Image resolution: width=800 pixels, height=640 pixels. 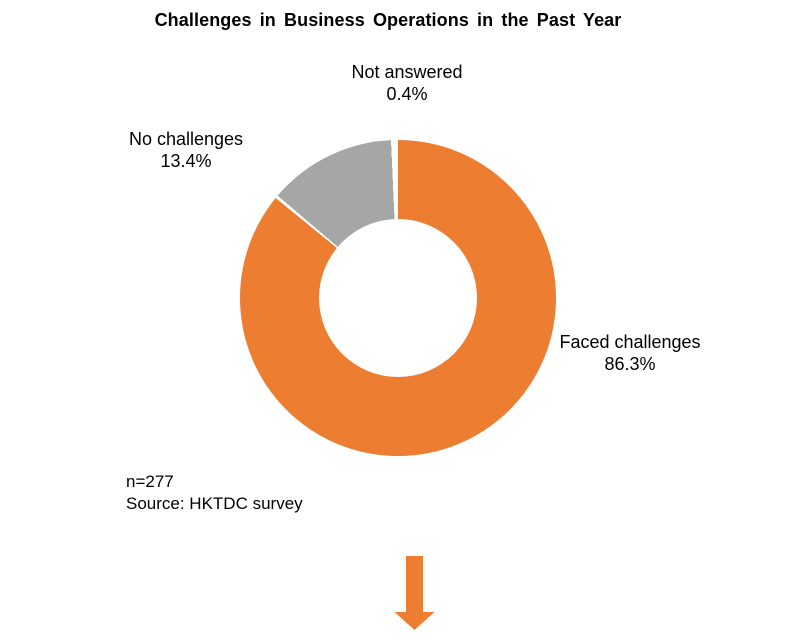 I want to click on slice-label-no-challenges: No challenges 13.4%, so click(x=186, y=150).